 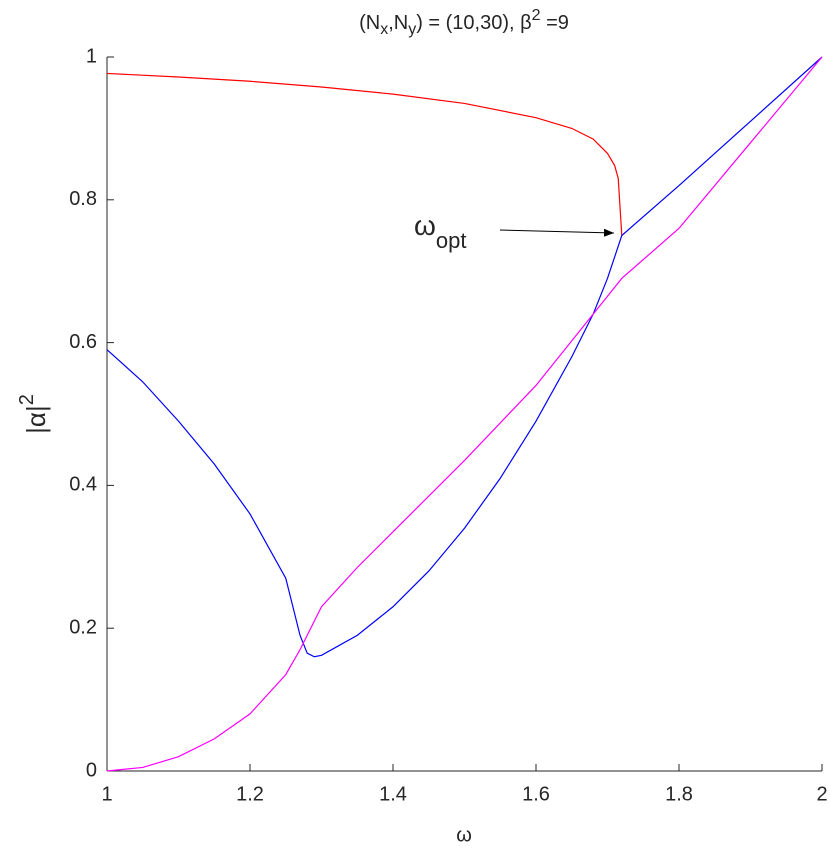 I want to click on chart-title-part: β, so click(x=526, y=23).